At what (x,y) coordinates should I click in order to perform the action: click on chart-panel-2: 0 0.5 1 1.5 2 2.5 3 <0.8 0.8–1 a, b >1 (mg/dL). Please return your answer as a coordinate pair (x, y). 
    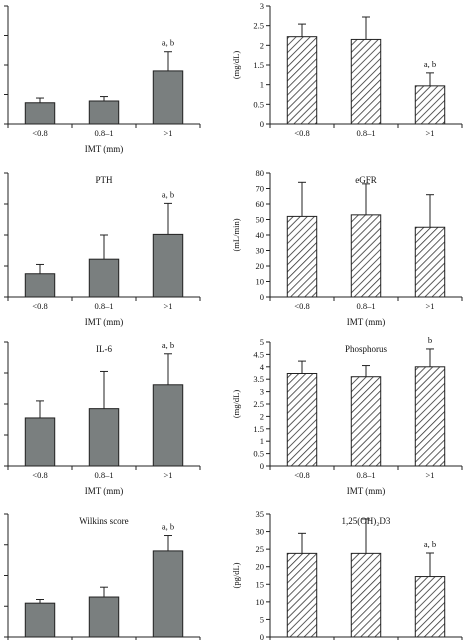
    Looking at the image, I should click on (347, 69).